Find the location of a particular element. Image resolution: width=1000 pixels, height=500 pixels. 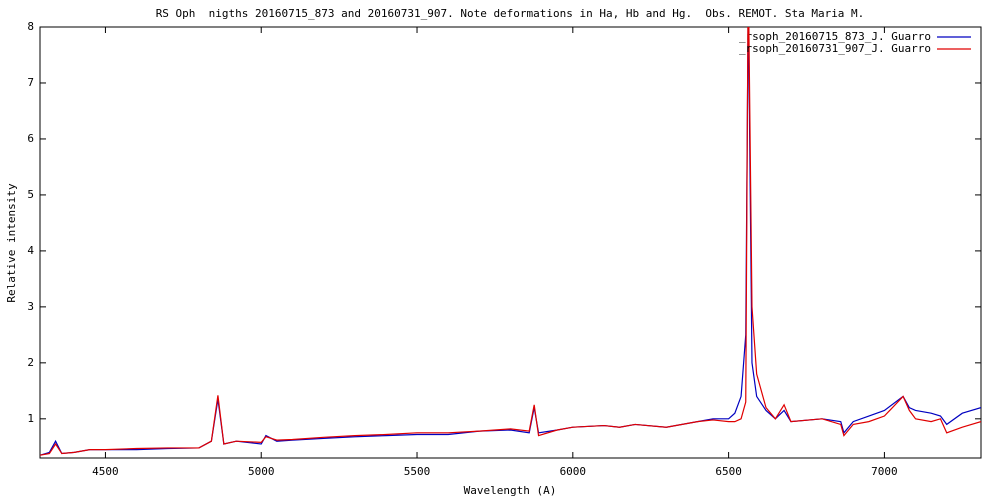

y-tick-label: 1 is located at coordinates (30, 418).